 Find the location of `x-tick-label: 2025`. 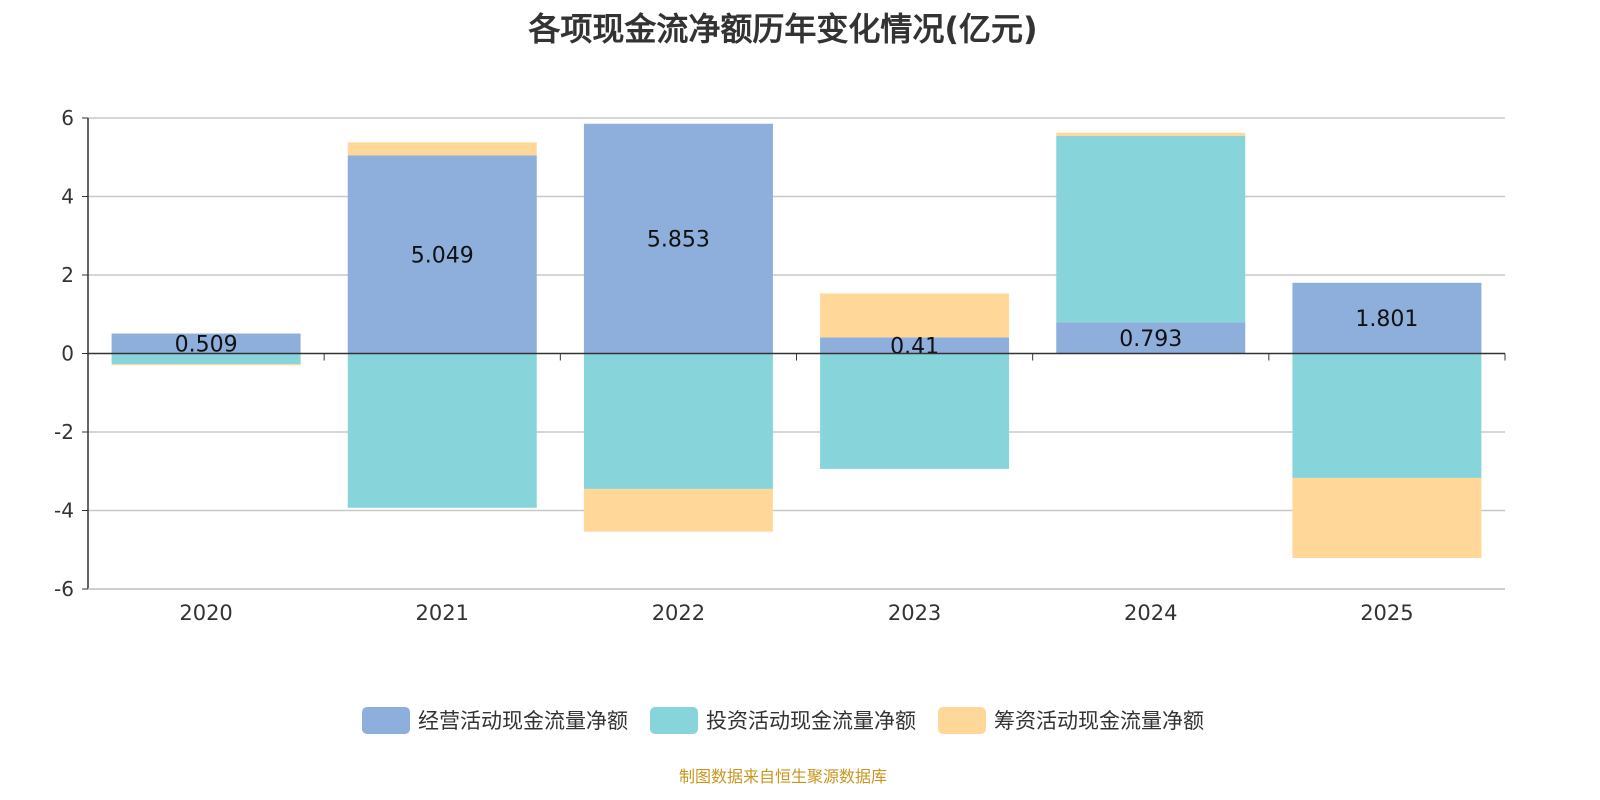

x-tick-label: 2025 is located at coordinates (1386, 613).